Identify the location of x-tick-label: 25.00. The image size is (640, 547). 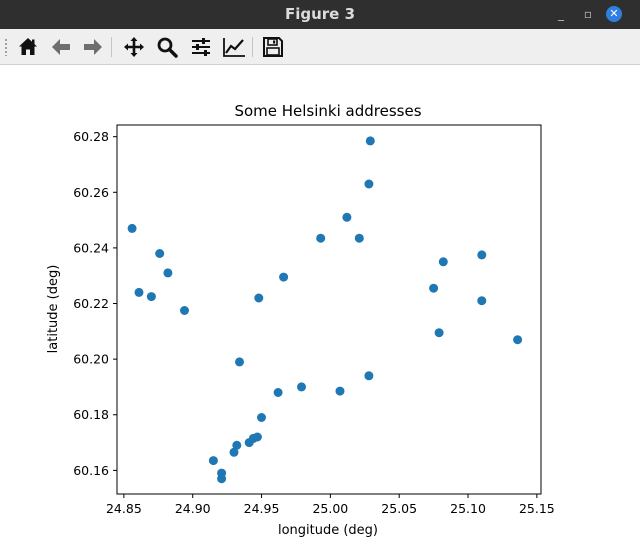
(330, 508).